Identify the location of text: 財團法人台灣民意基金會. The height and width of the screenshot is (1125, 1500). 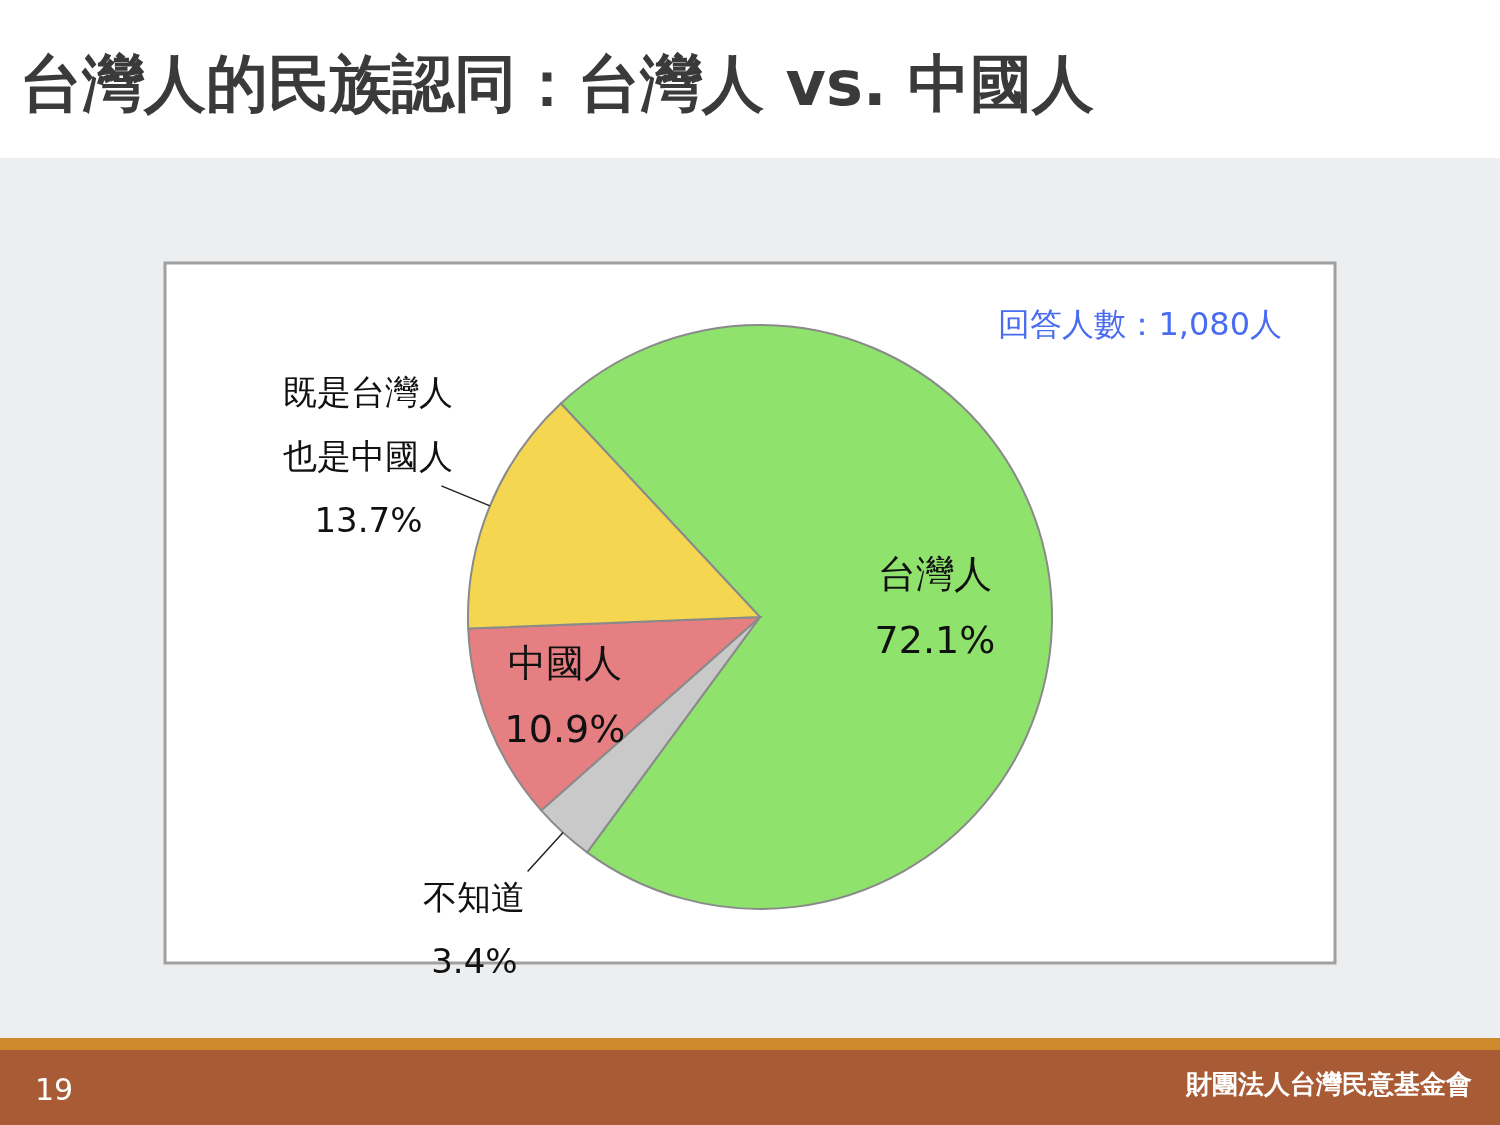
(1328, 1084).